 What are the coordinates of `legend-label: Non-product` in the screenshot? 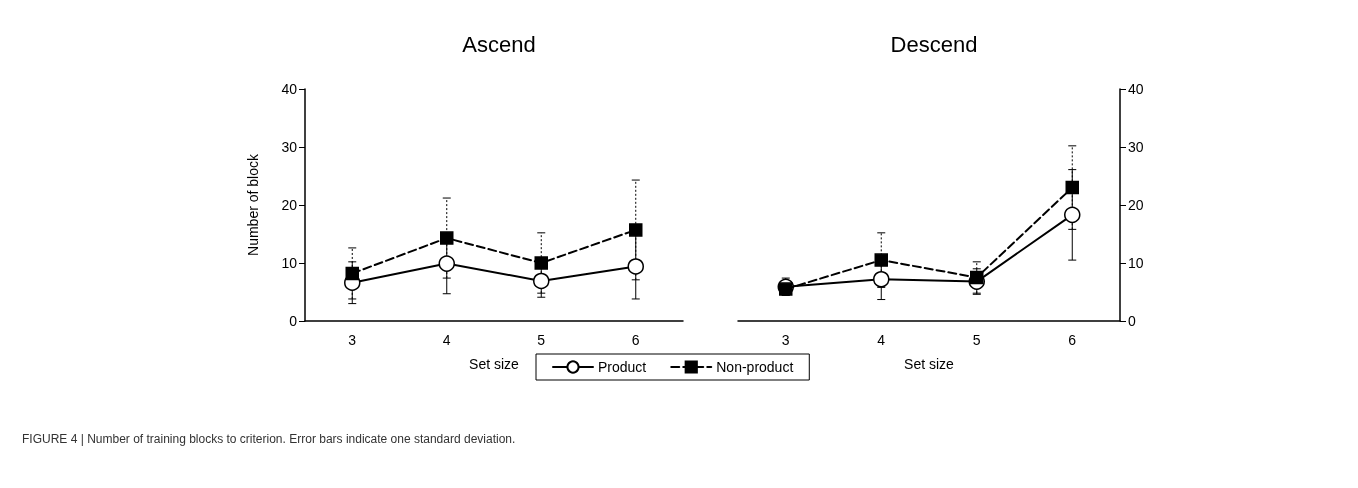 It's located at (755, 367).